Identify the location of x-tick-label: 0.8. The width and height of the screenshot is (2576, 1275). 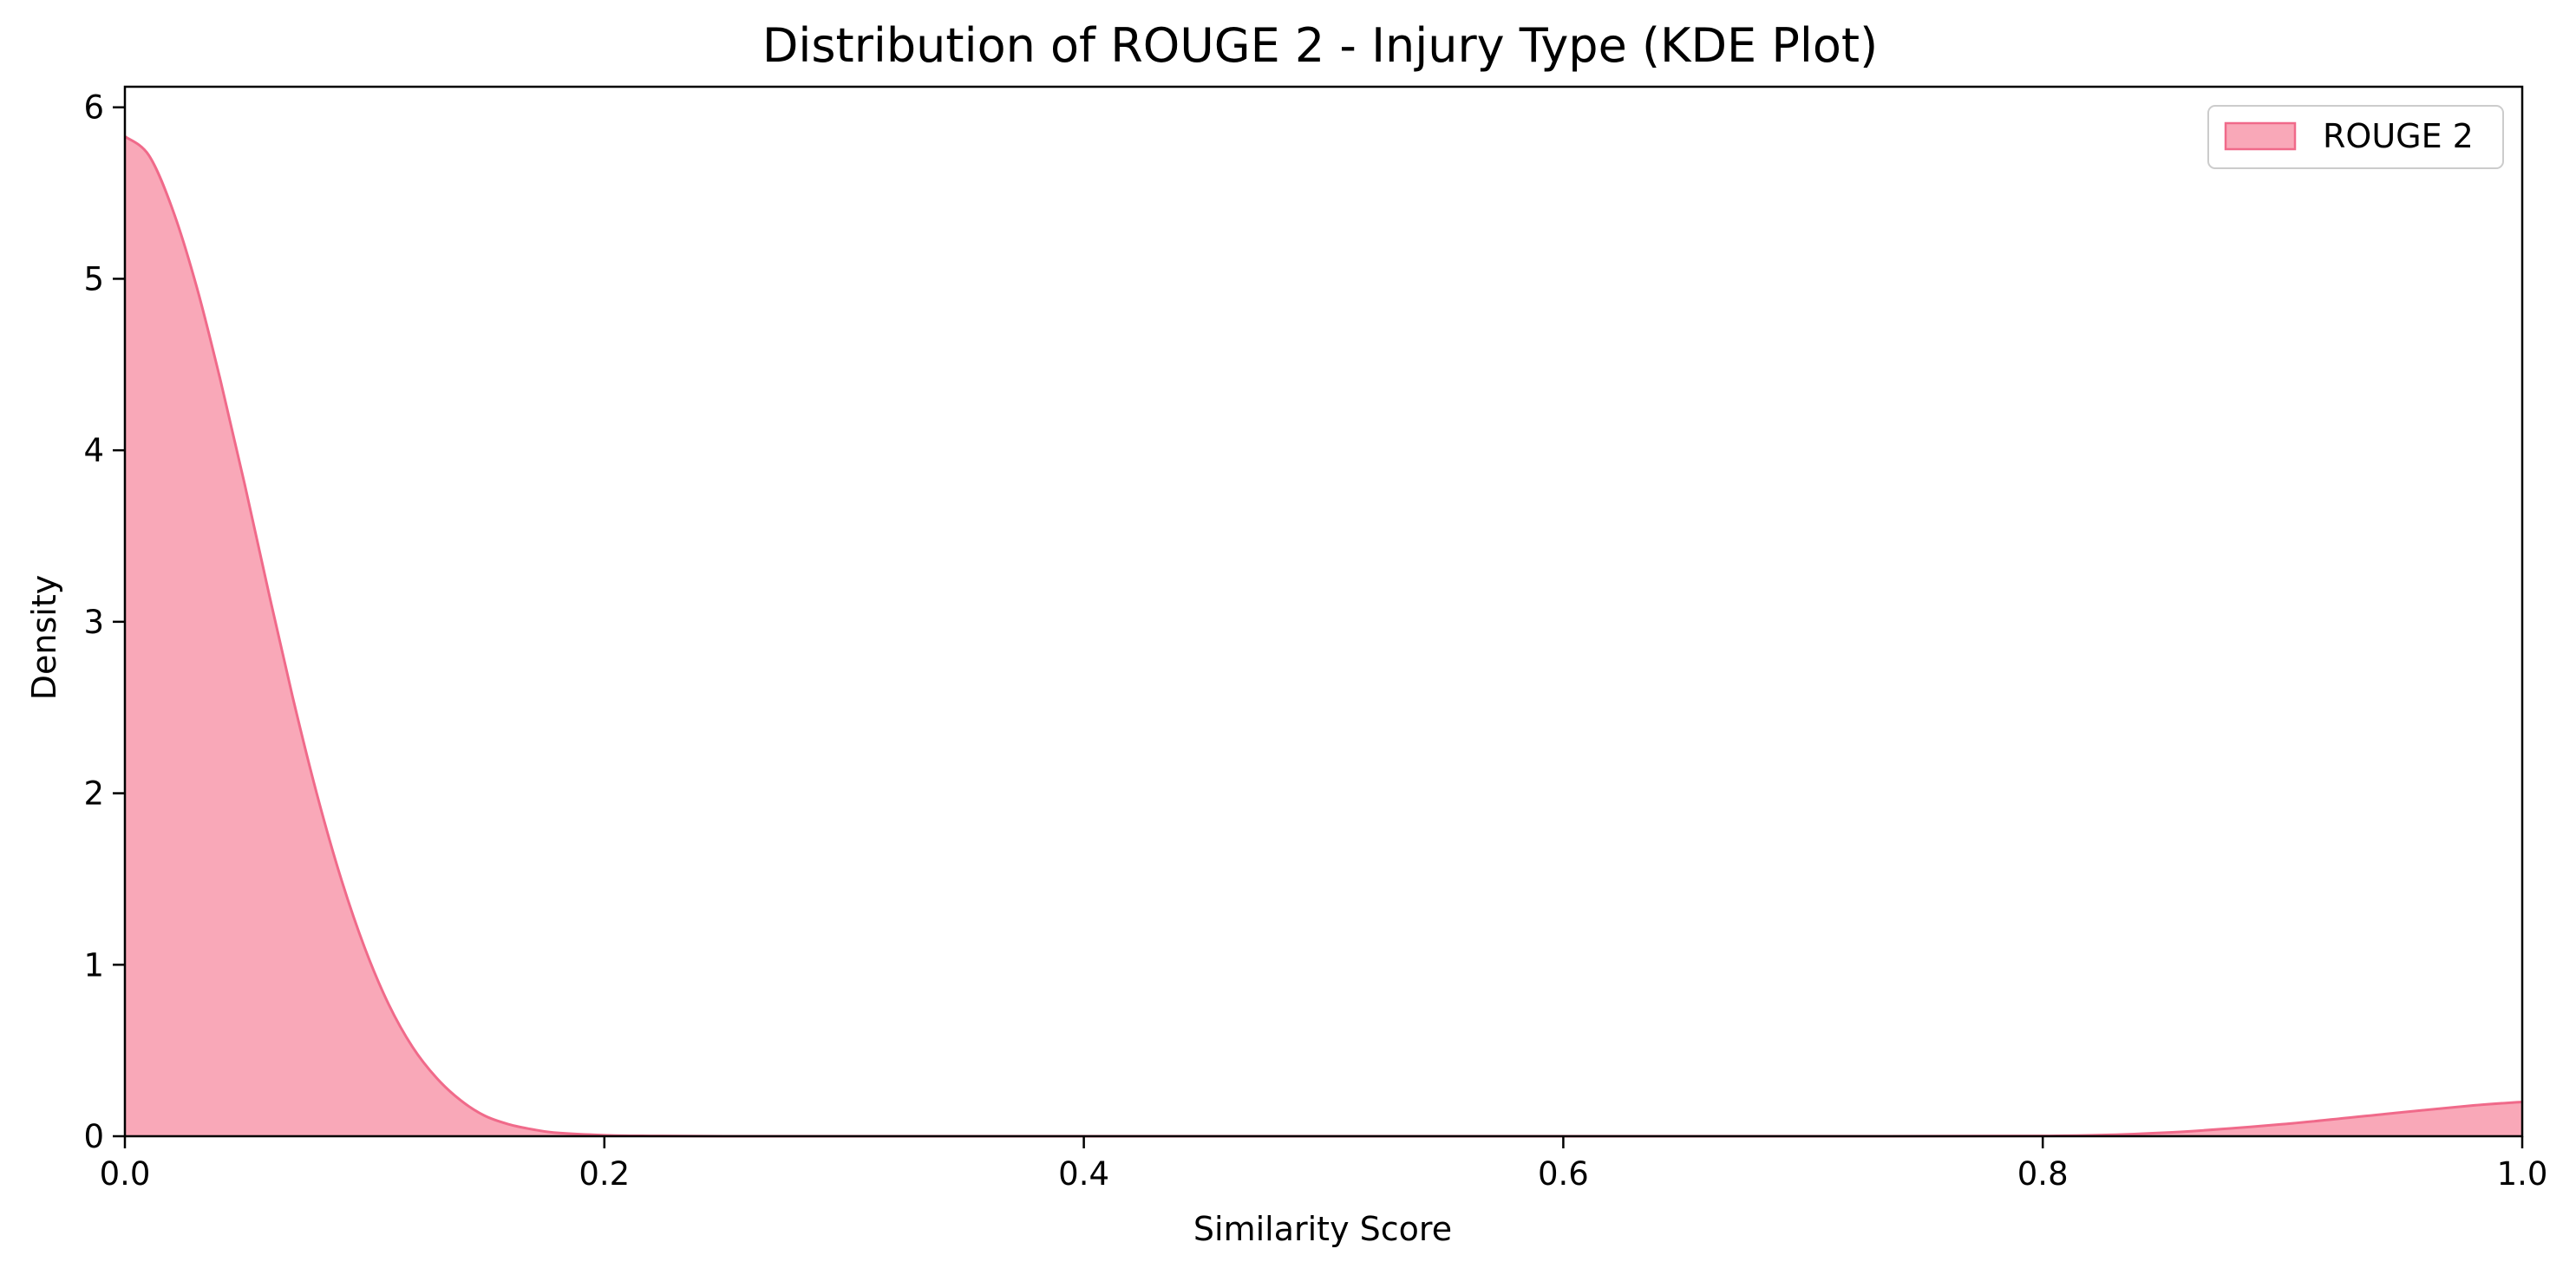
(2043, 1174).